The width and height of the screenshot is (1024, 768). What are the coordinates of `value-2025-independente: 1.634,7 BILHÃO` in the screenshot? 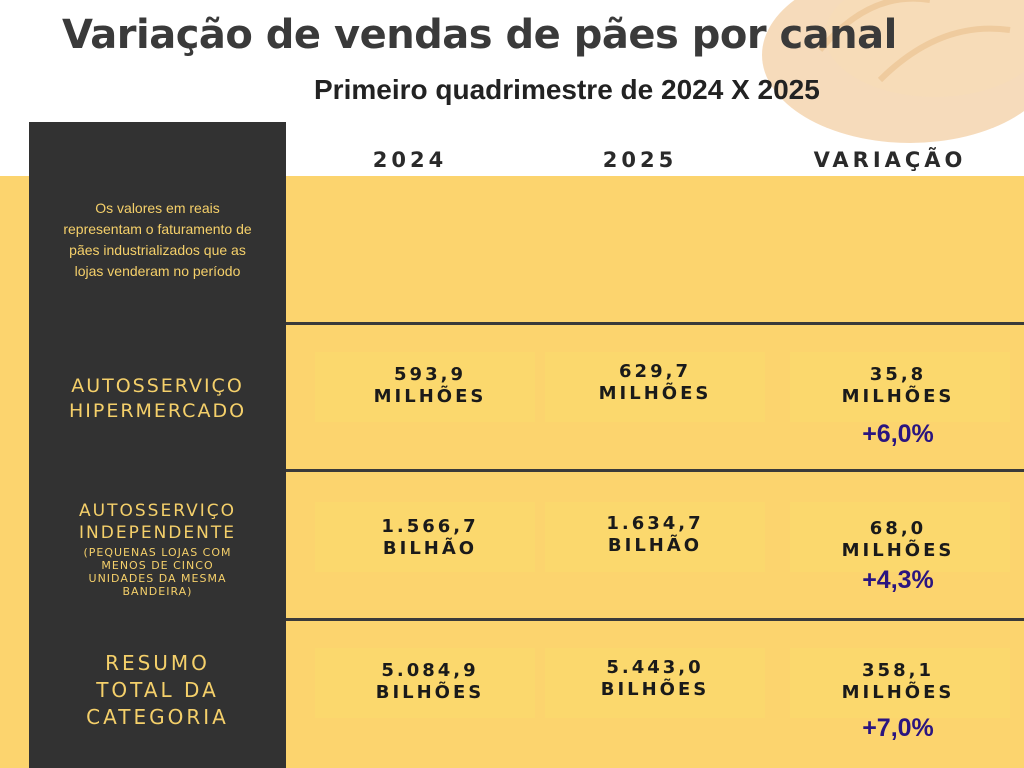 It's located at (655, 534).